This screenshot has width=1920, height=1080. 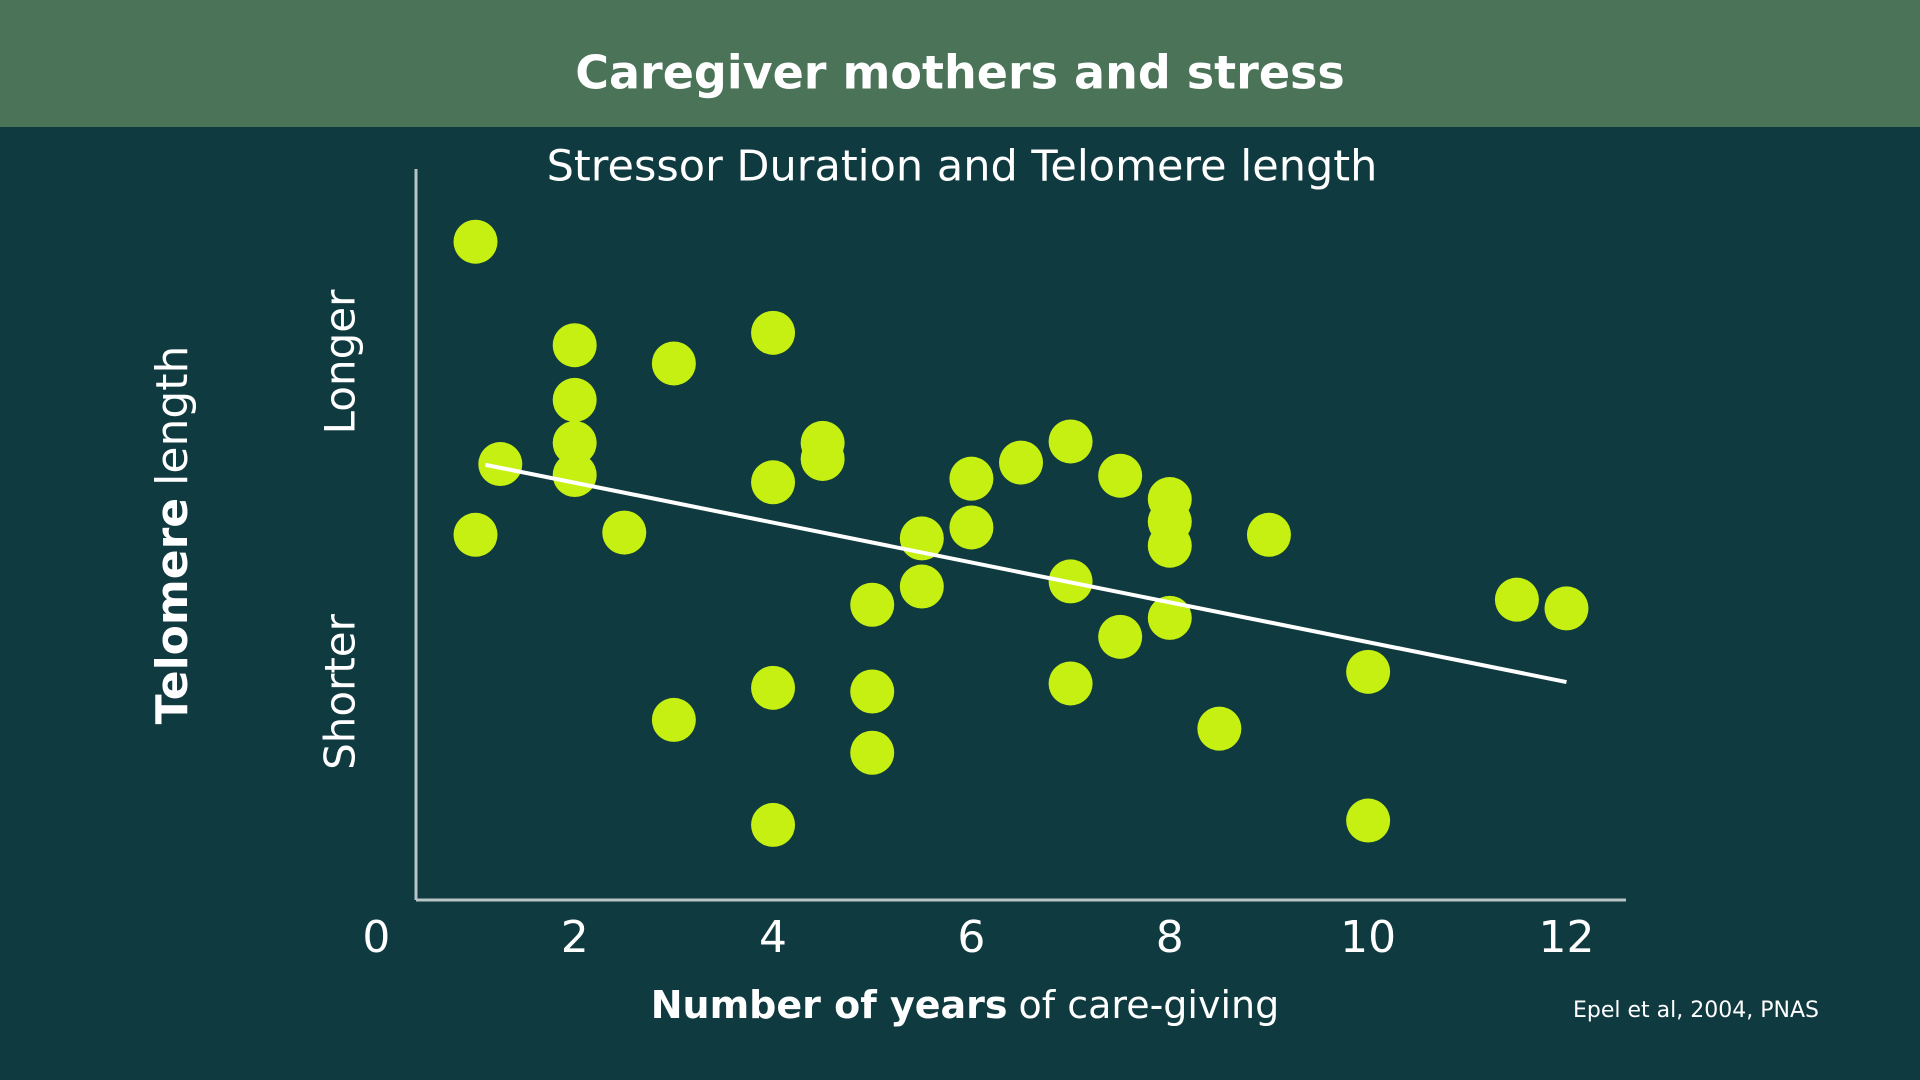 What do you see at coordinates (1170, 937) in the screenshot?
I see `x-tick-label: 8` at bounding box center [1170, 937].